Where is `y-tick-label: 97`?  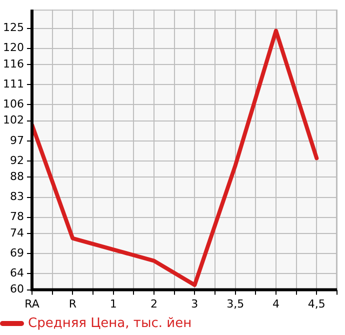
y-tick-label: 97 is located at coordinates (17, 140).